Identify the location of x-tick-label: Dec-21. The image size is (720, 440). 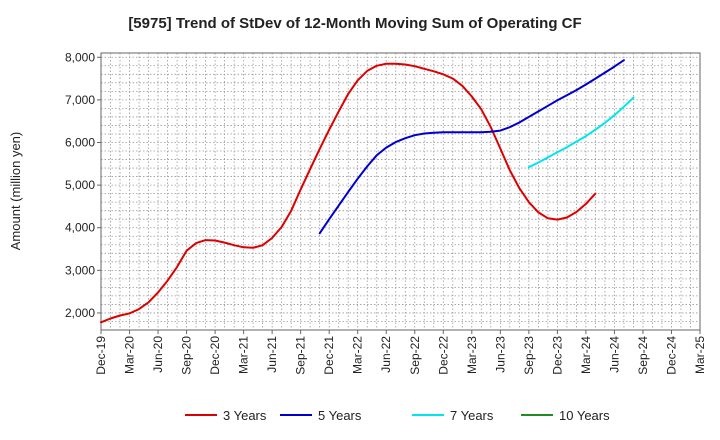
(329, 355).